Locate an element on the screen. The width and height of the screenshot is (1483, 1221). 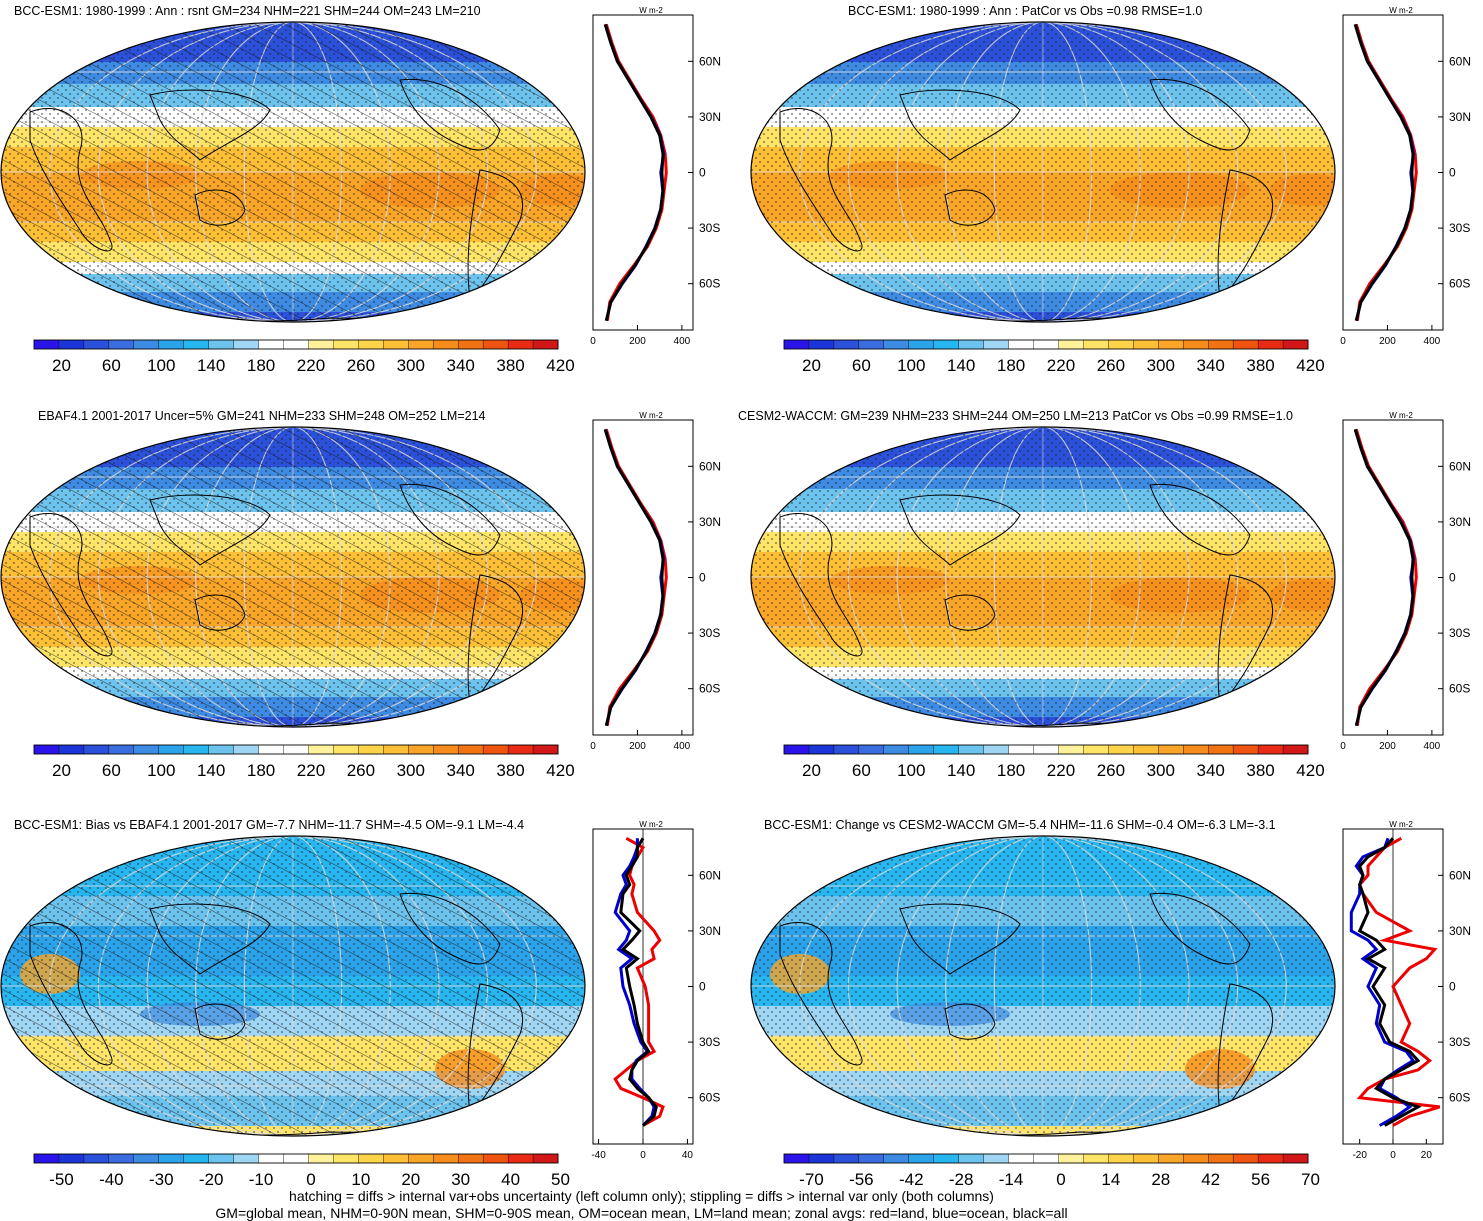
latitude-tick-label: 60S is located at coordinates (1459, 689).